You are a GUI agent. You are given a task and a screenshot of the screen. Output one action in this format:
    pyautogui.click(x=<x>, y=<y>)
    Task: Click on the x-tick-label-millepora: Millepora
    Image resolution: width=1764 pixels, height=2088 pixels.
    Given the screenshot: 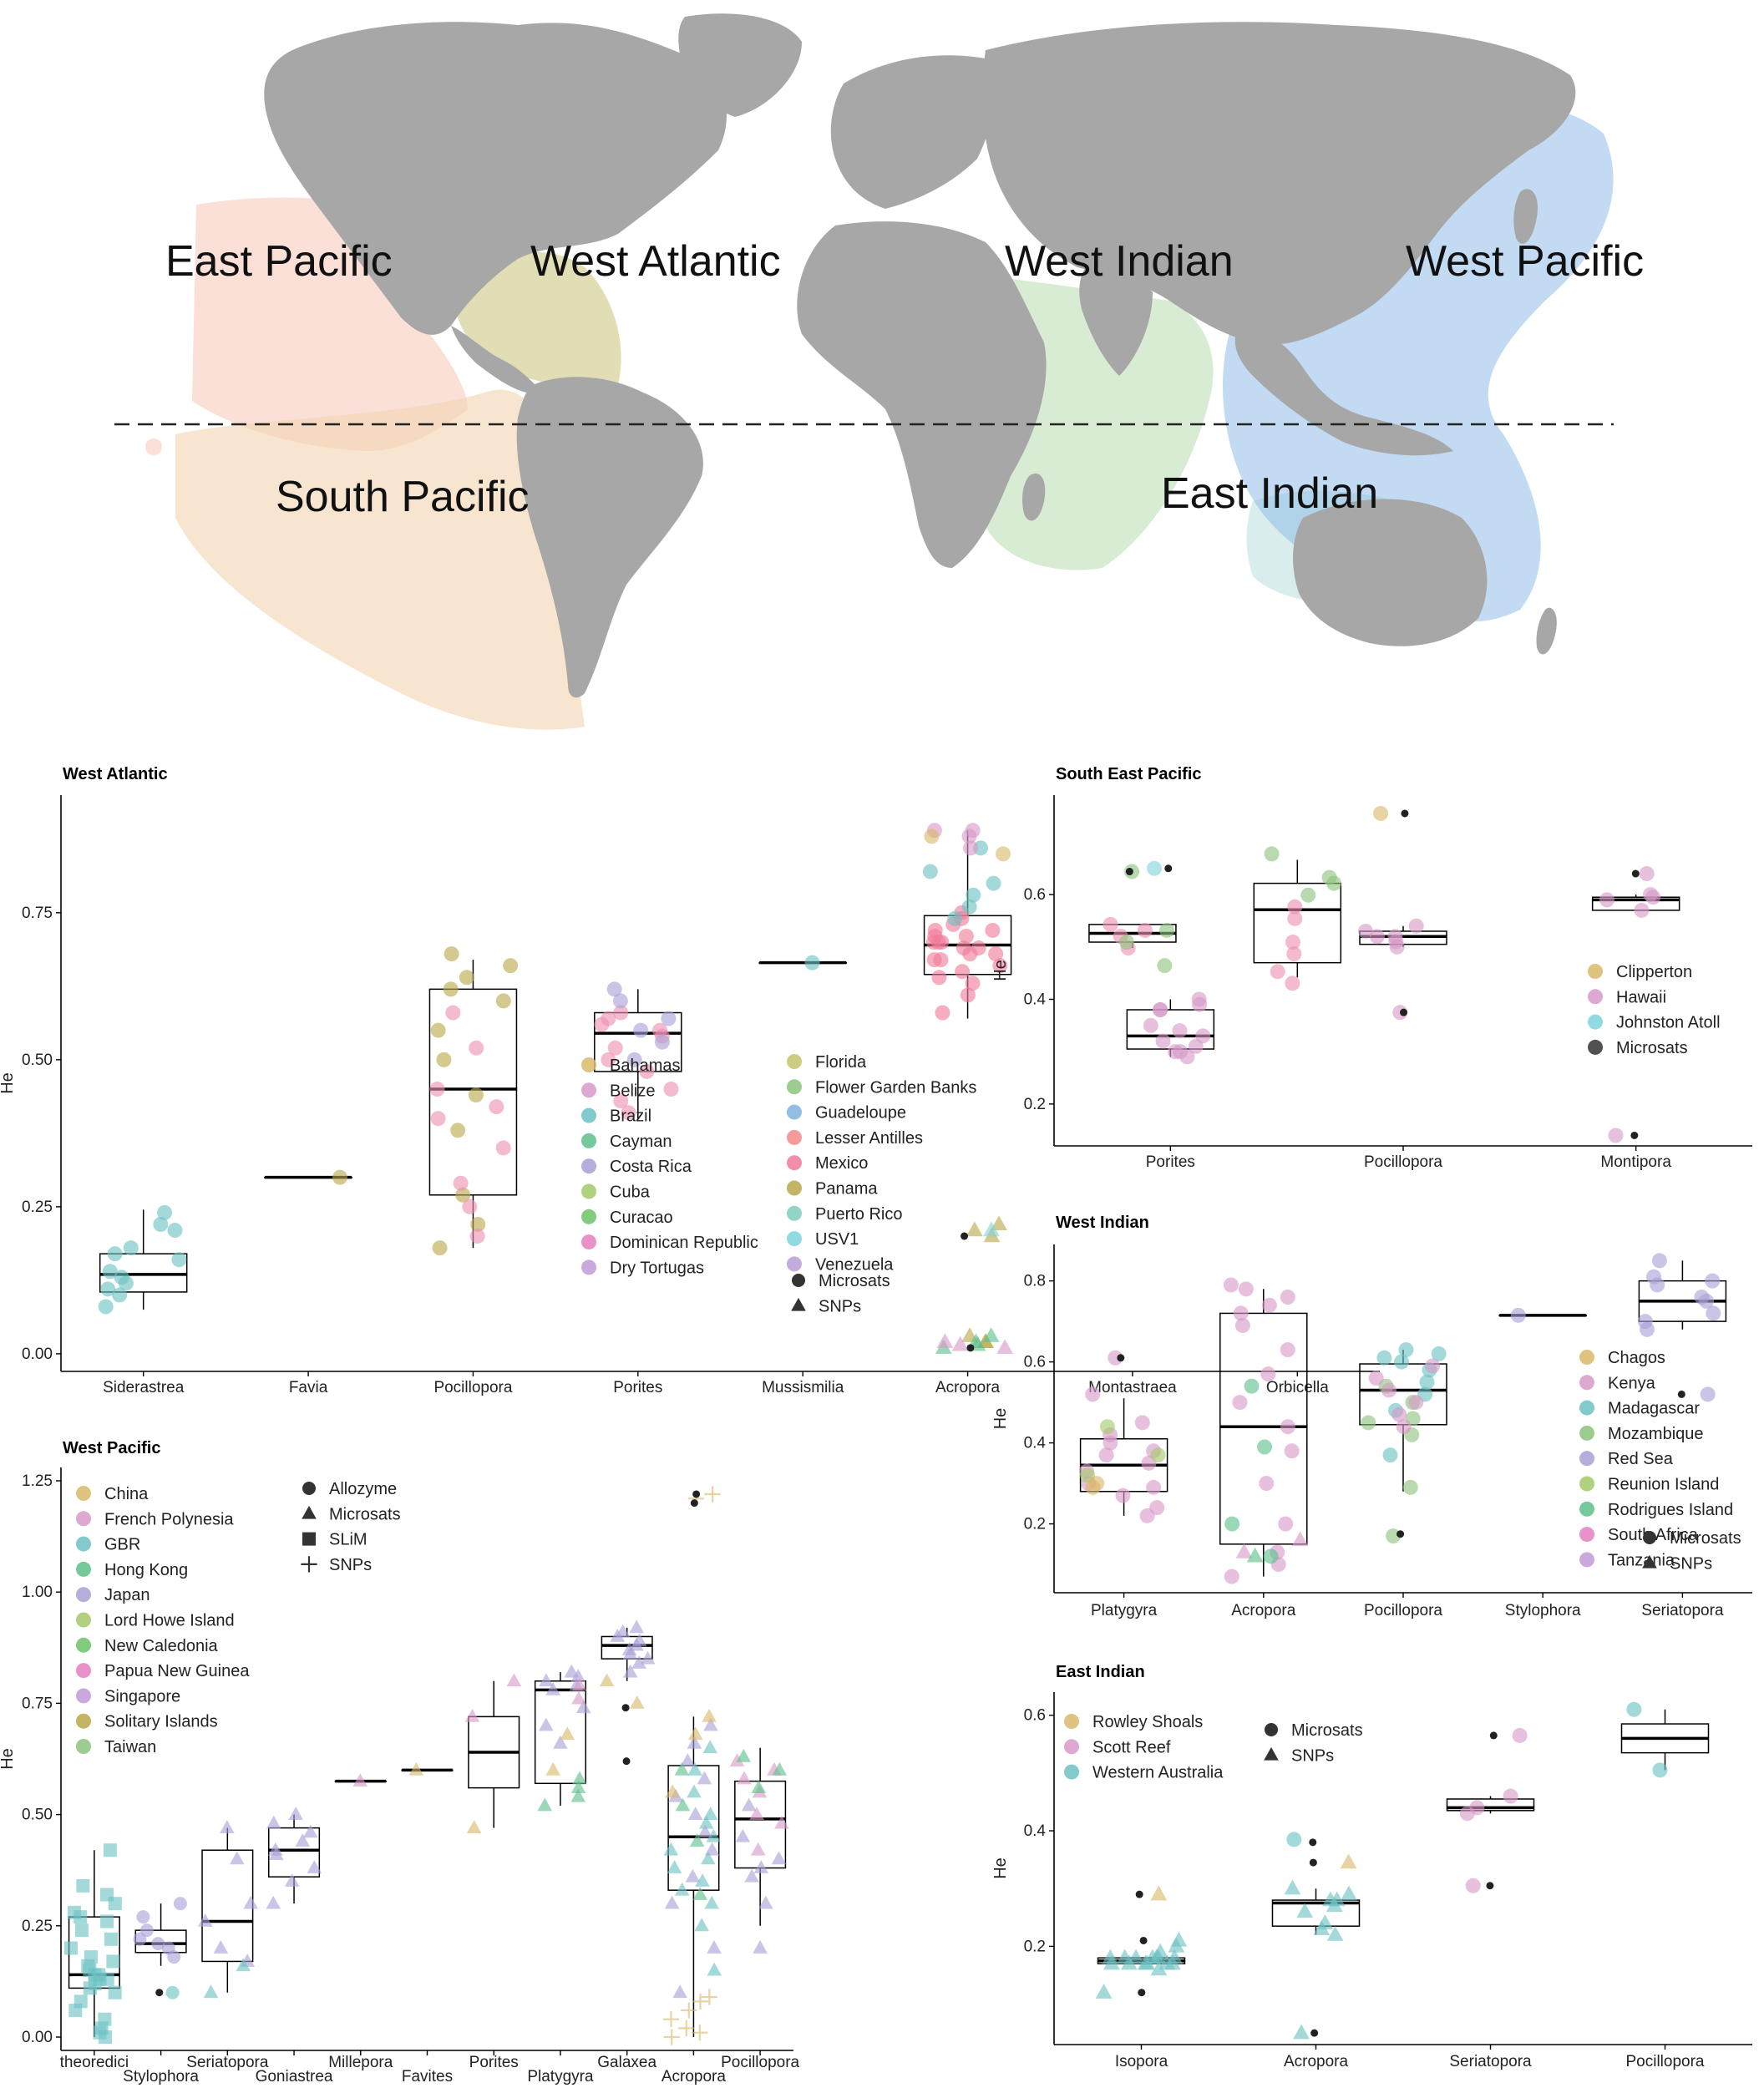 What is the action you would take?
    pyautogui.click(x=360, y=2063)
    